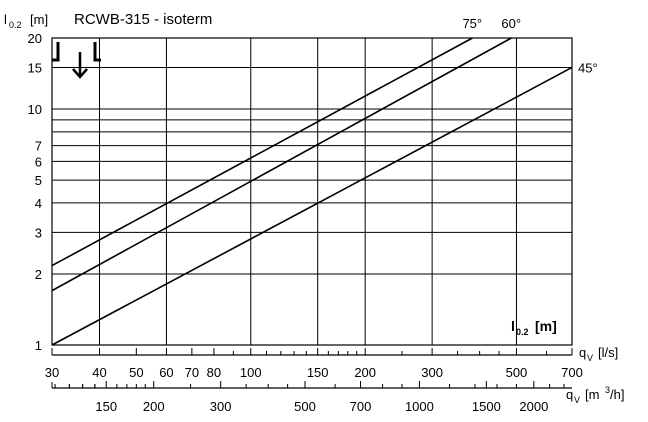 The height and width of the screenshot is (422, 648). Describe the element at coordinates (511, 23) in the screenshot. I see `series-label: 60°` at that location.